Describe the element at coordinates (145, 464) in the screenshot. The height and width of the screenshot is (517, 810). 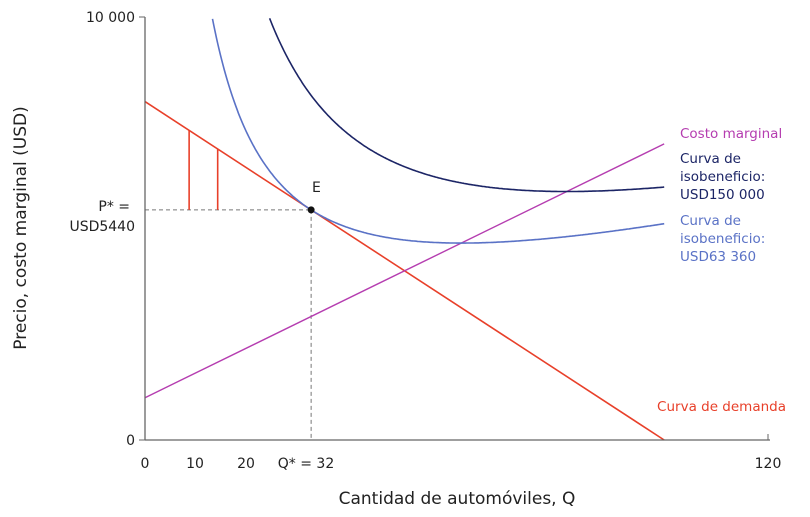
I see `x-tick-label-0: 0` at that location.